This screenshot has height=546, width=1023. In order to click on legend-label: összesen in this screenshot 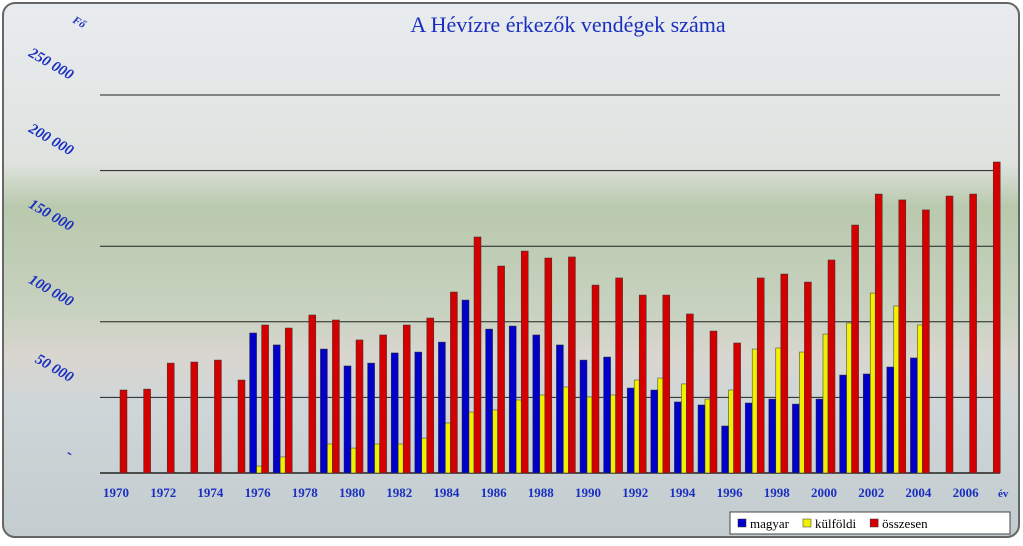, I will do `click(905, 523)`.